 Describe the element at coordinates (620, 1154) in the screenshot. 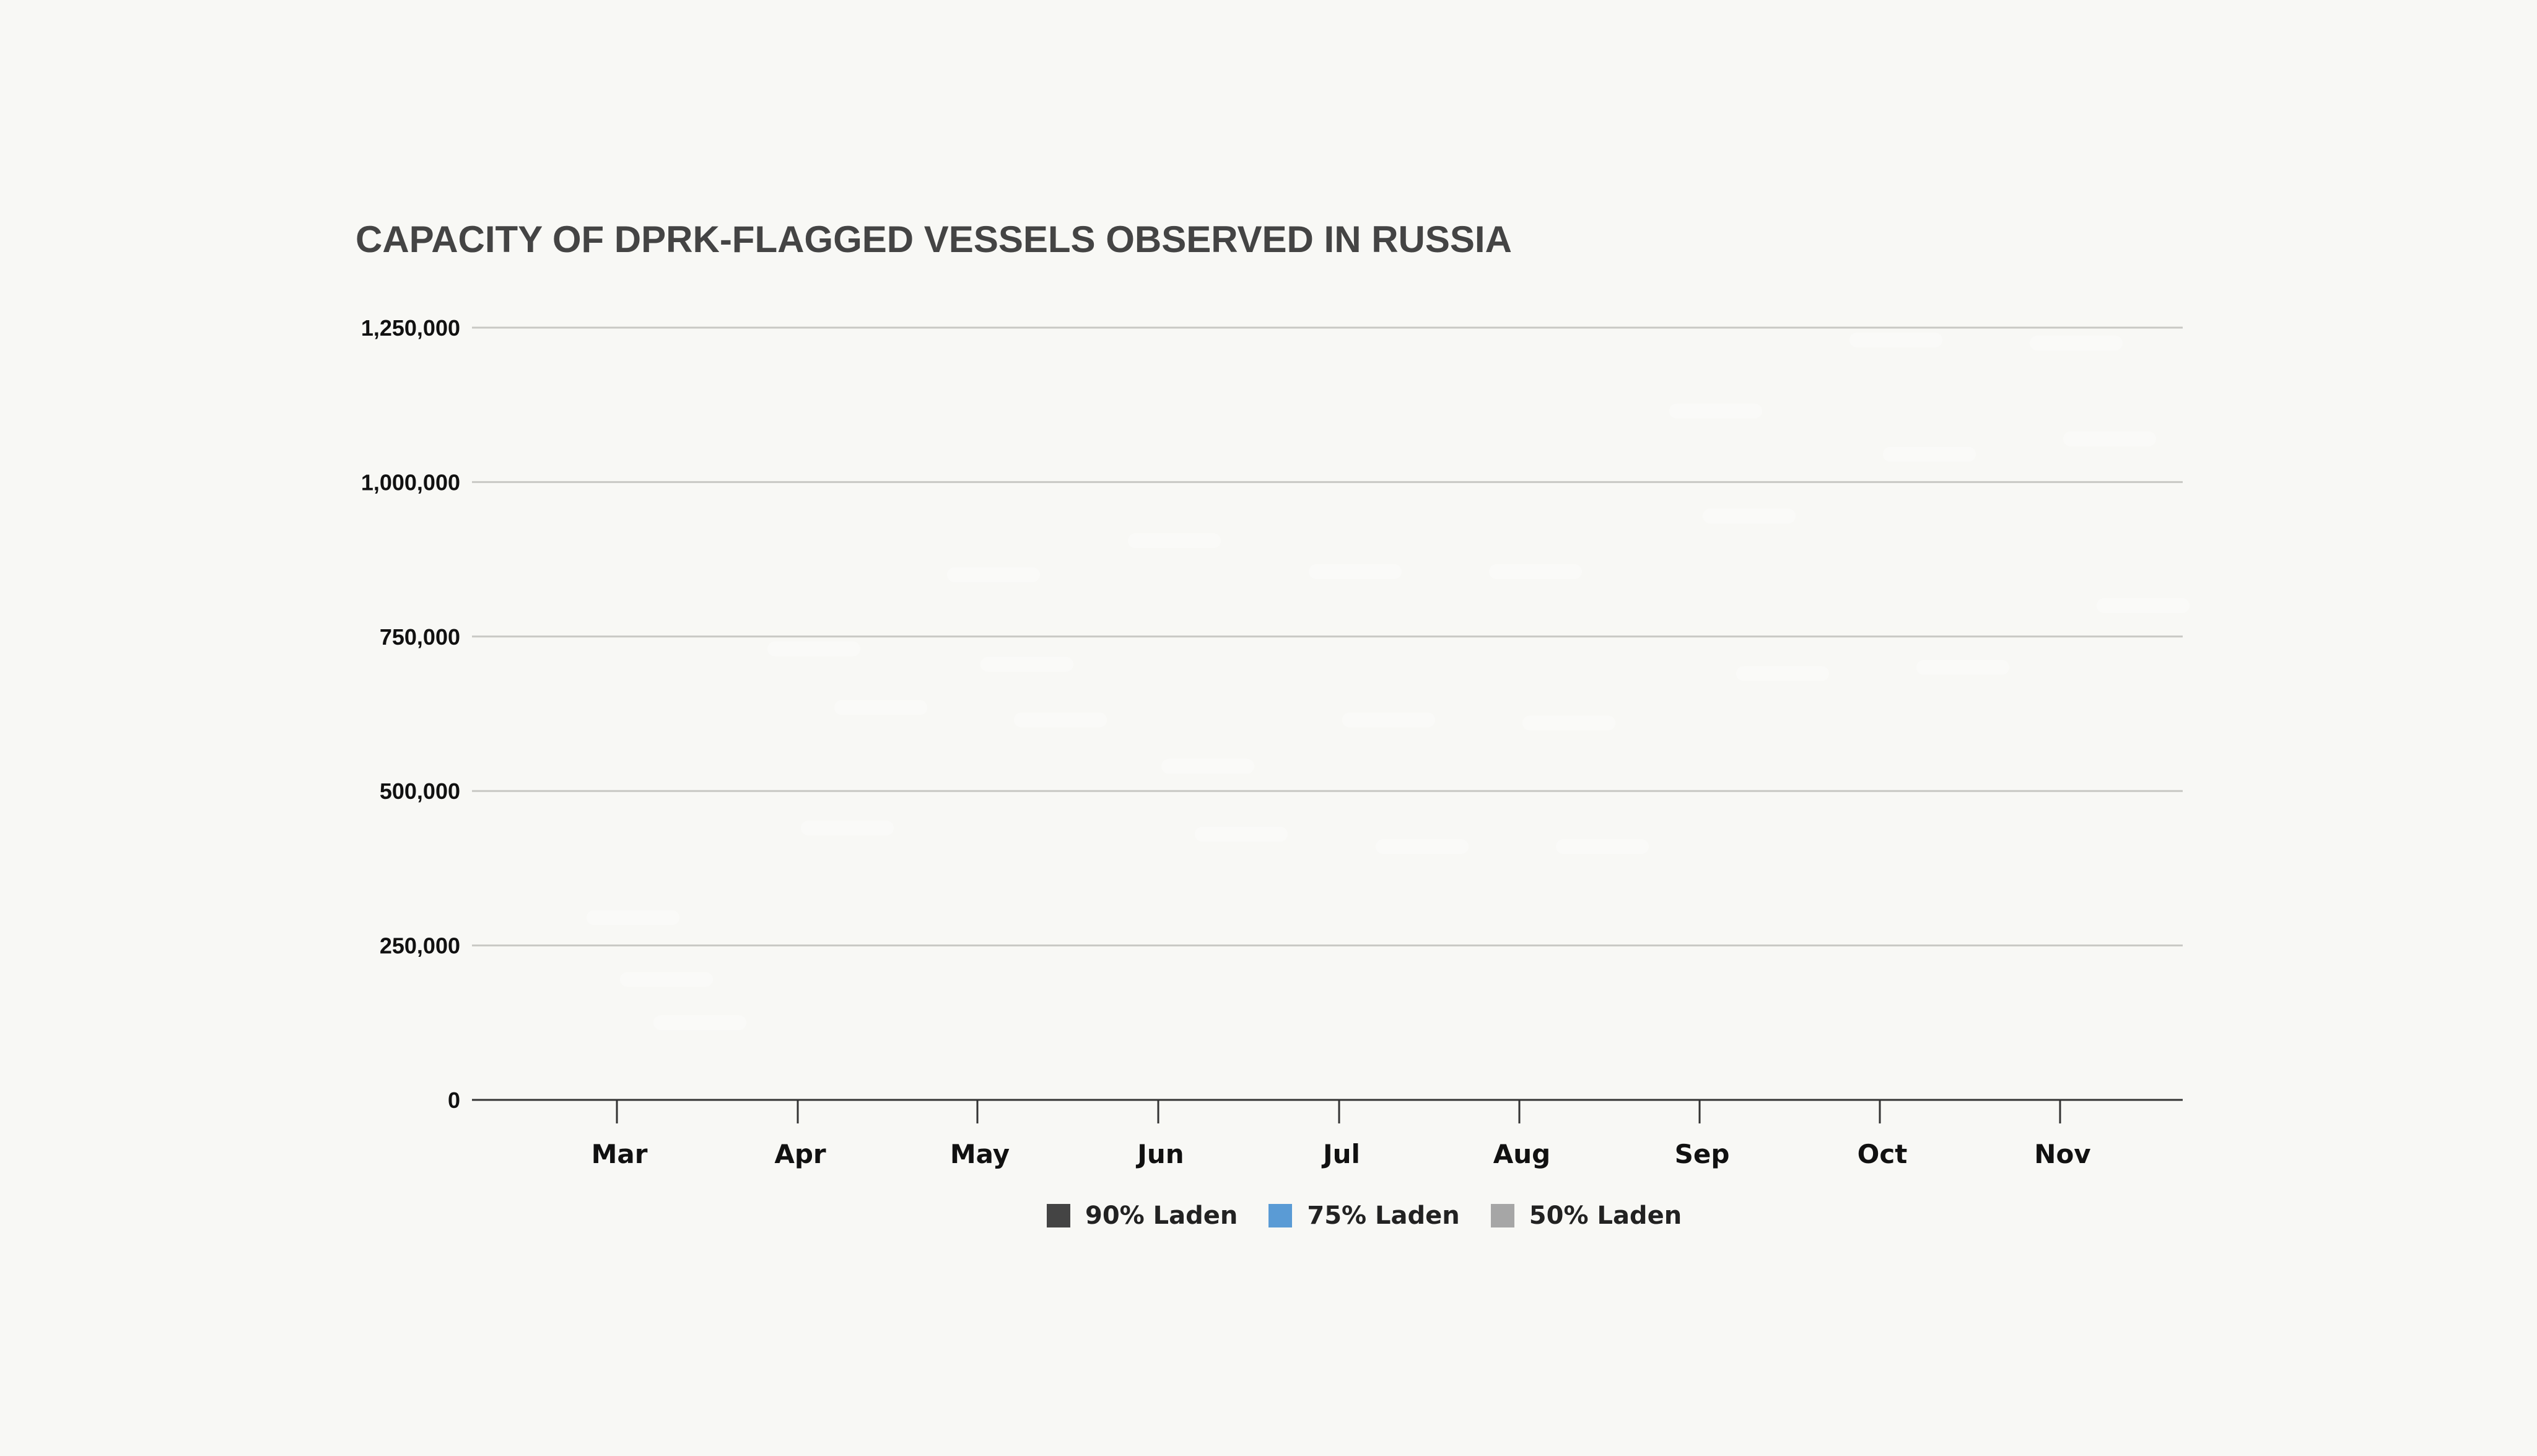

I see `x-tick-label: Mar` at that location.